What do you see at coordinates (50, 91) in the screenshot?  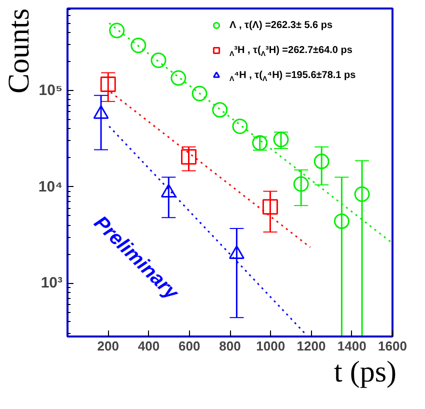 I see `y-tick-label: 10⁵` at bounding box center [50, 91].